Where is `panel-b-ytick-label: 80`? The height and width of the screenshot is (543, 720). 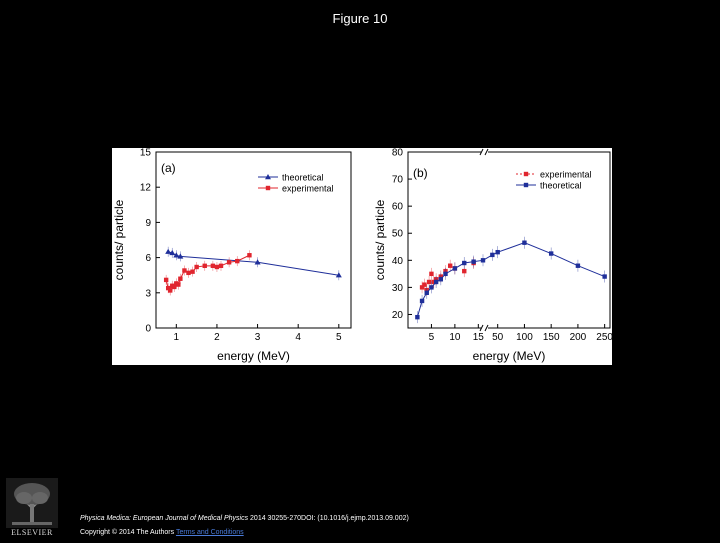 panel-b-ytick-label: 80 is located at coordinates (398, 153).